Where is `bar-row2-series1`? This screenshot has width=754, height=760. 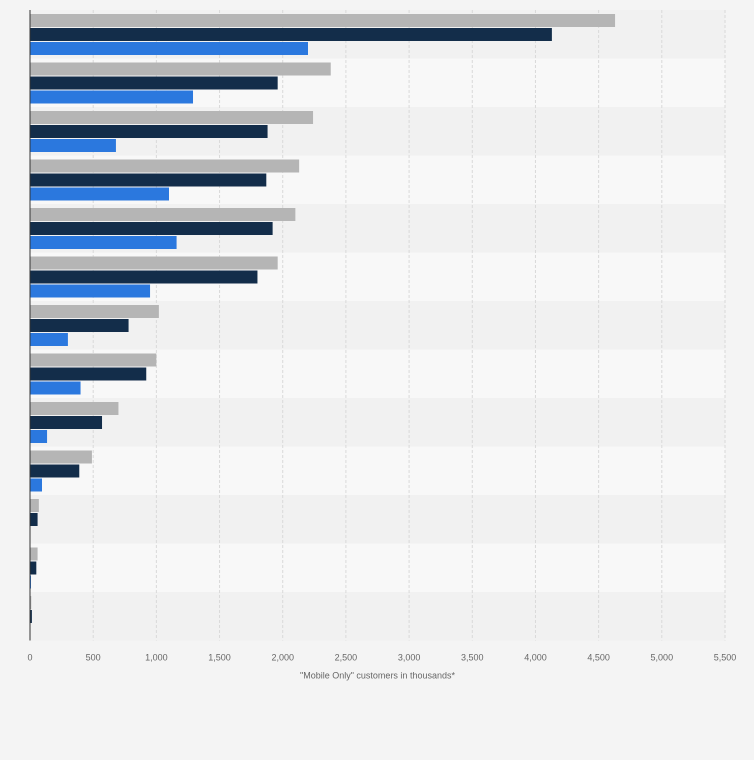
bar-row2-series1 is located at coordinates (149, 131).